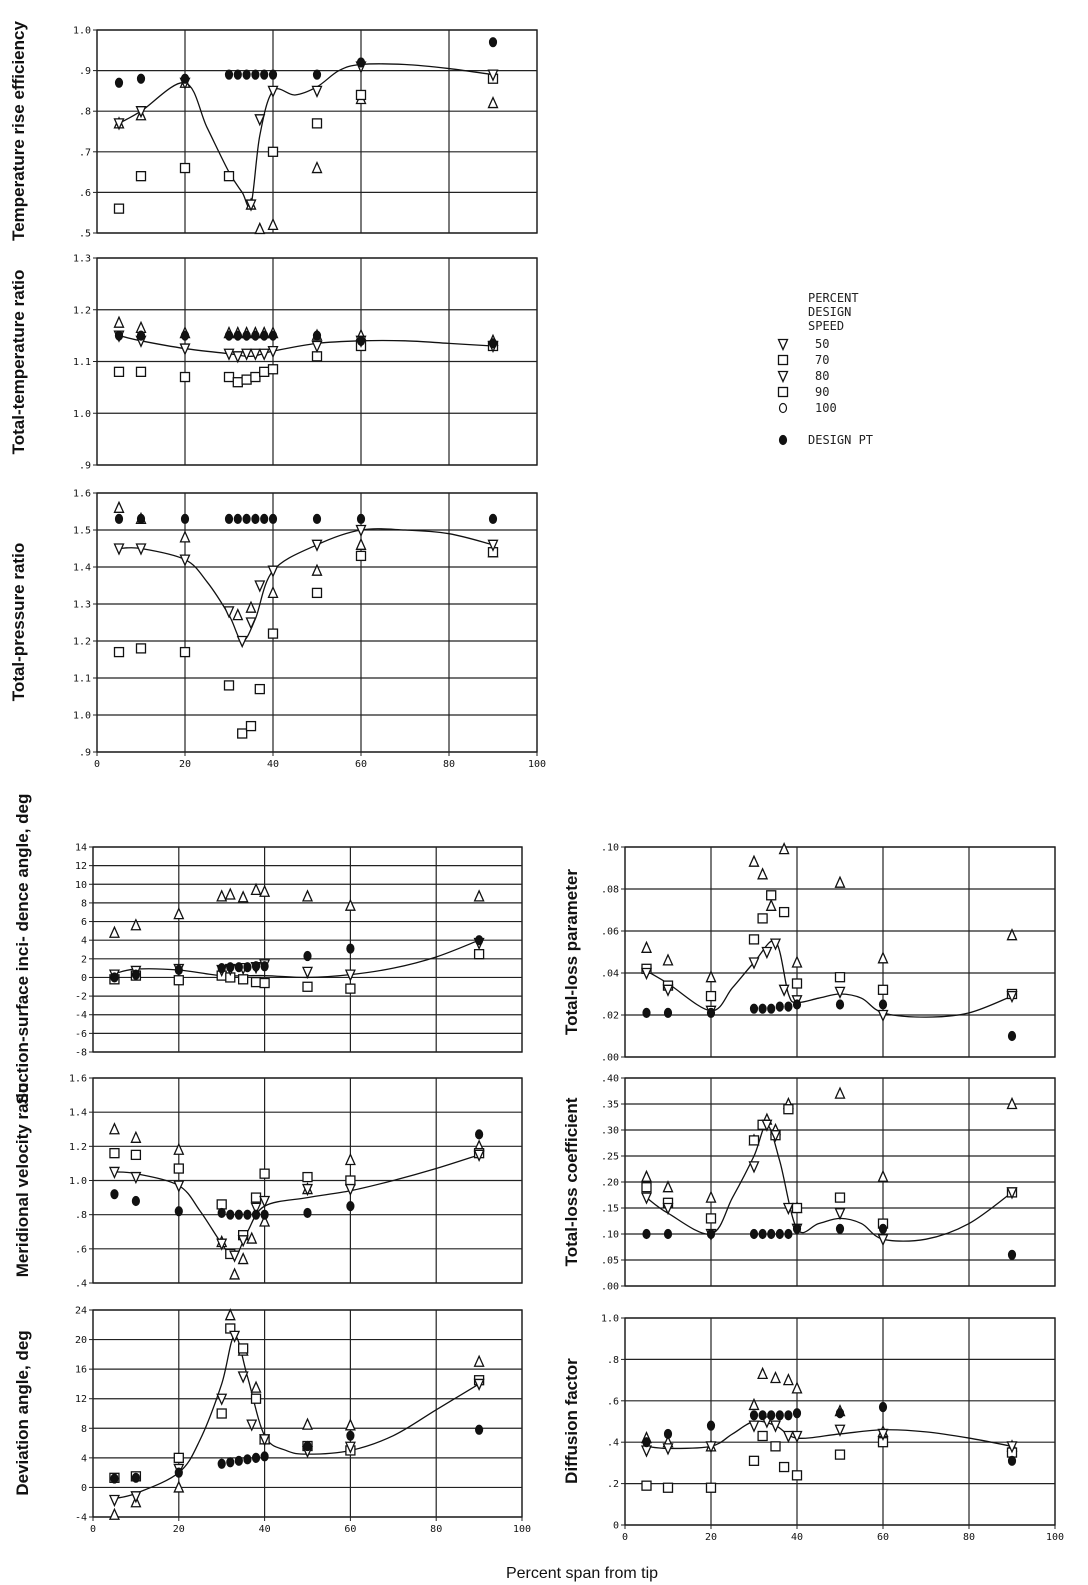  I want to click on y-tick-label: 2, so click(84, 959).